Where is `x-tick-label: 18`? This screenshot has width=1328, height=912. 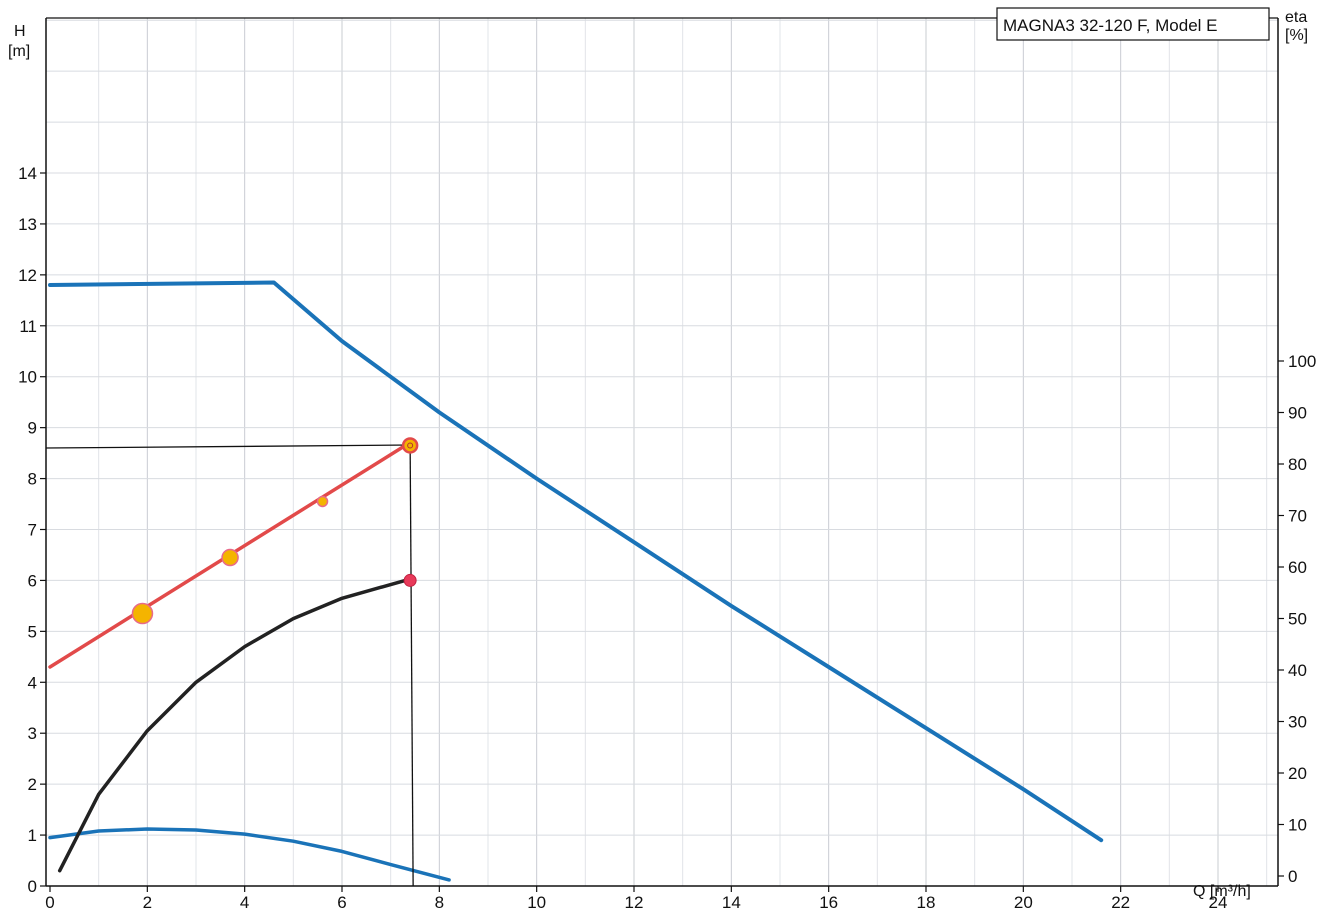
x-tick-label: 18 is located at coordinates (926, 902).